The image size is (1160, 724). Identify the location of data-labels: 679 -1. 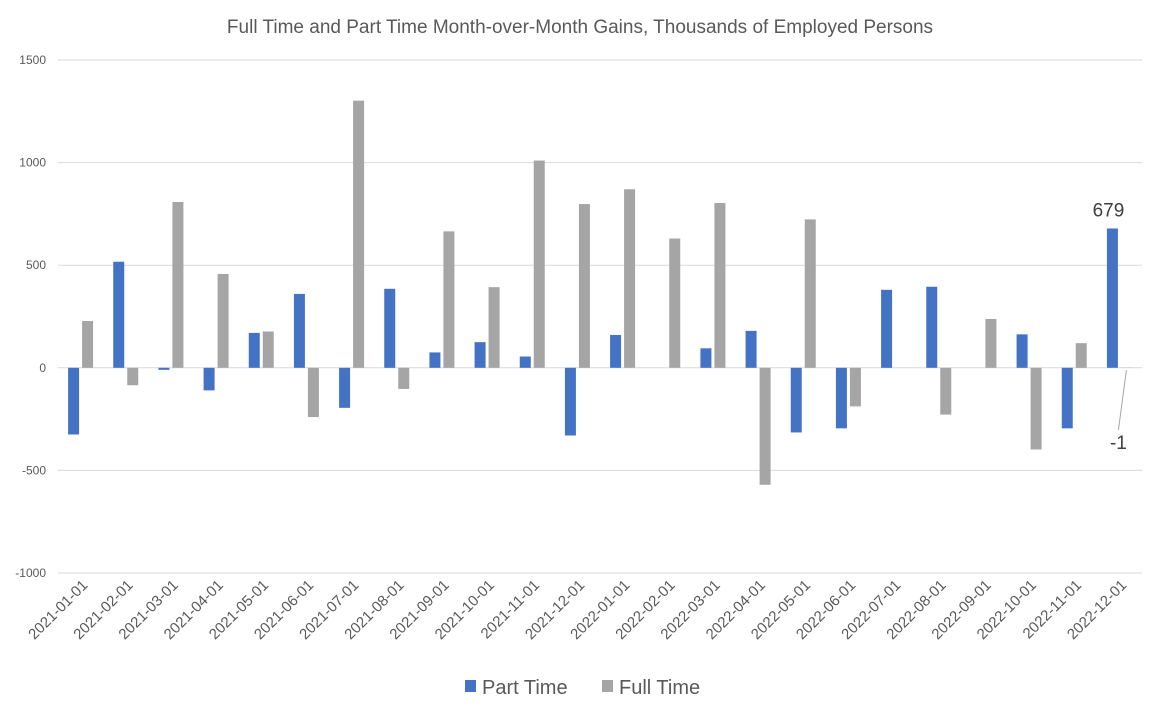
(1110, 327).